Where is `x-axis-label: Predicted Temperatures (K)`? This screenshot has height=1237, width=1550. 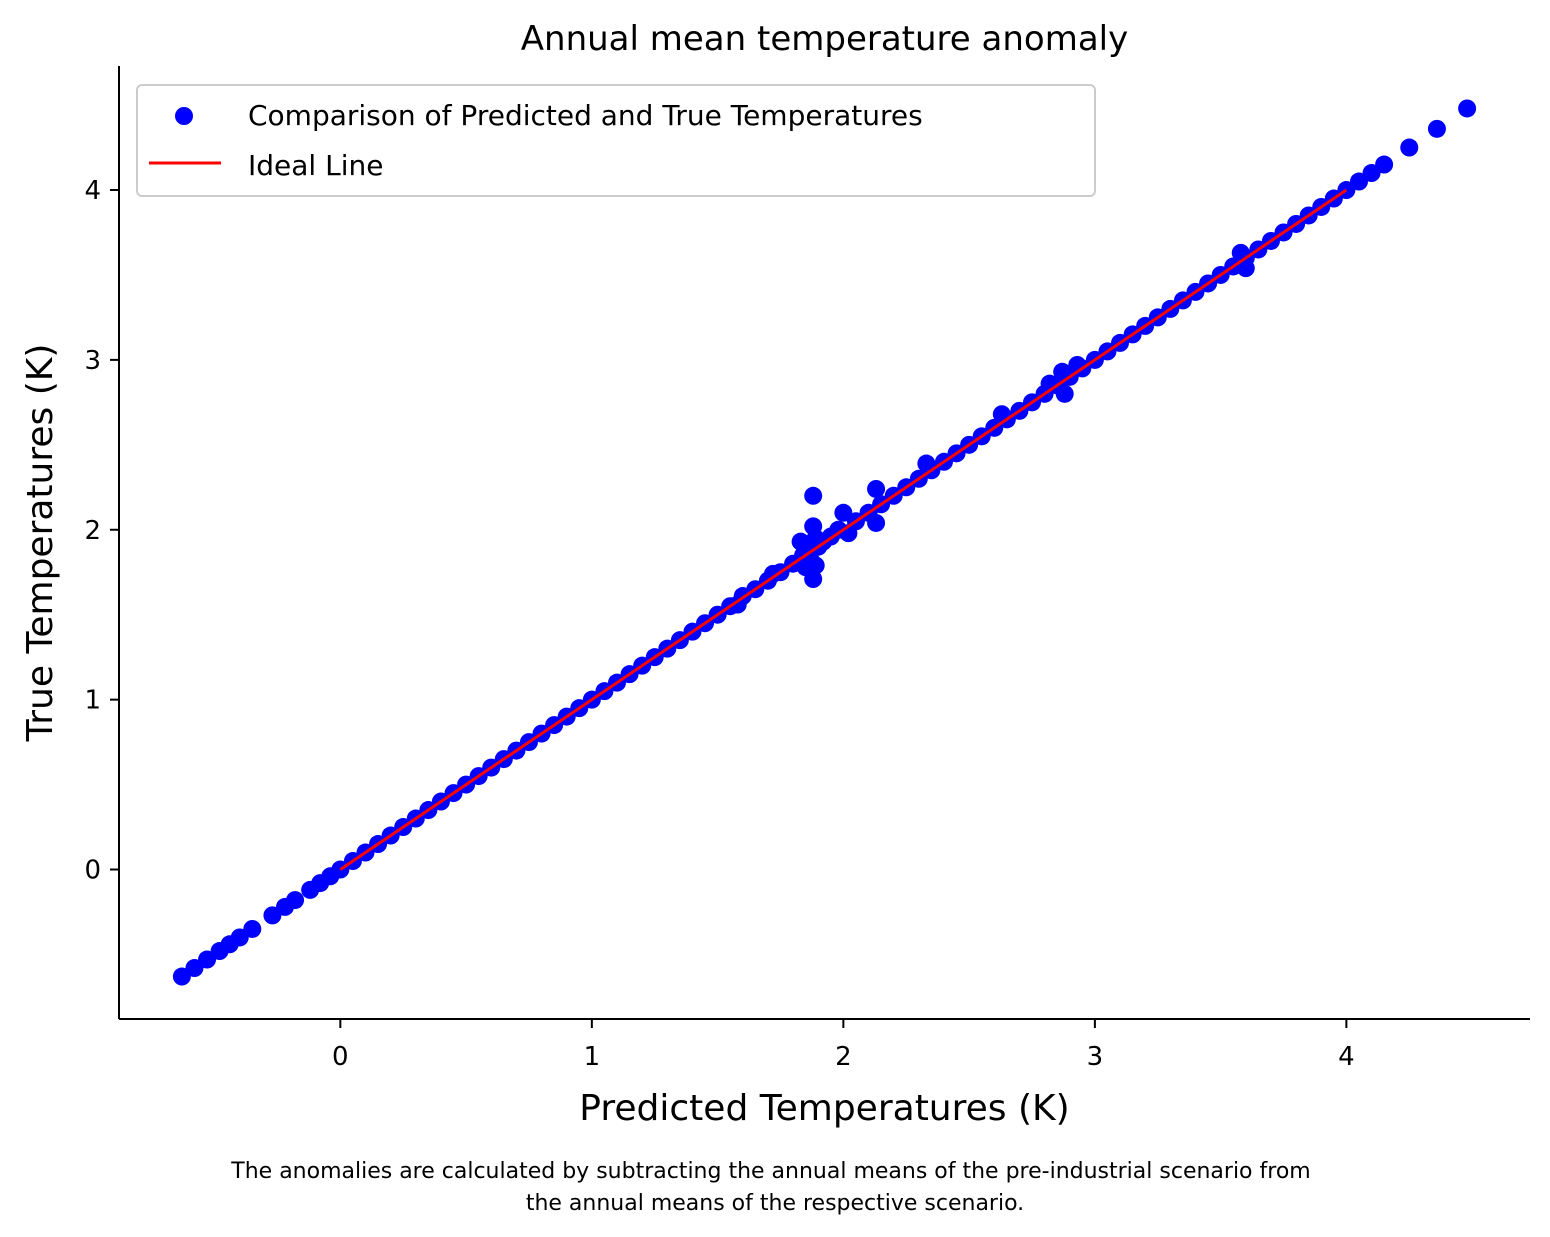
x-axis-label: Predicted Temperatures (K) is located at coordinates (824, 1108).